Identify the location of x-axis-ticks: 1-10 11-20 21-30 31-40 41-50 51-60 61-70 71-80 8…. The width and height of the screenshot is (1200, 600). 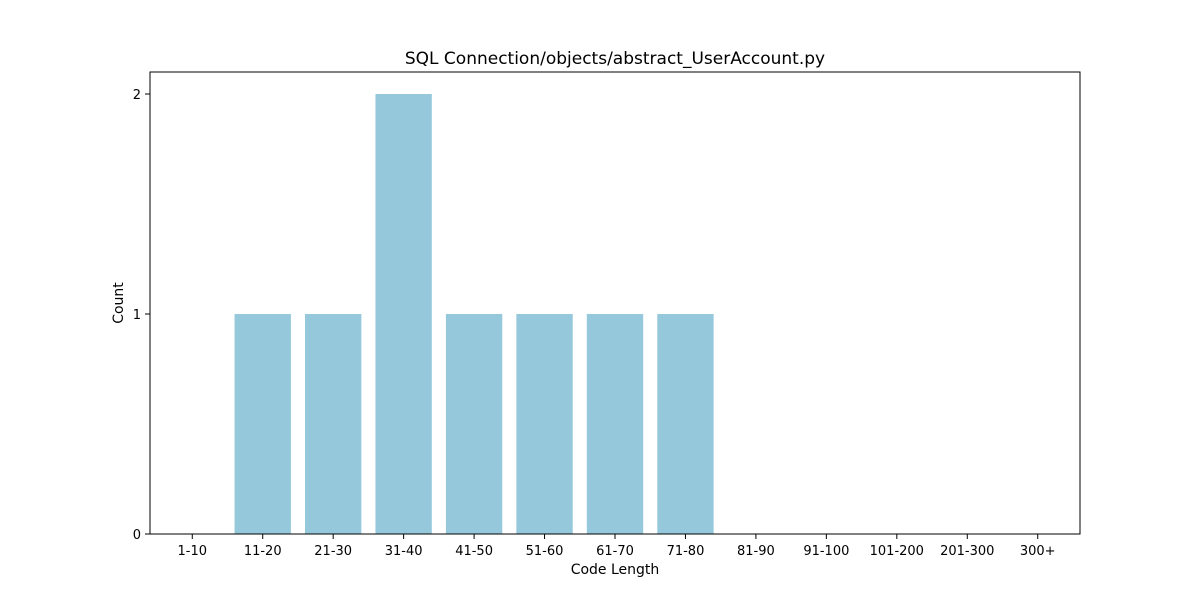
(617, 546).